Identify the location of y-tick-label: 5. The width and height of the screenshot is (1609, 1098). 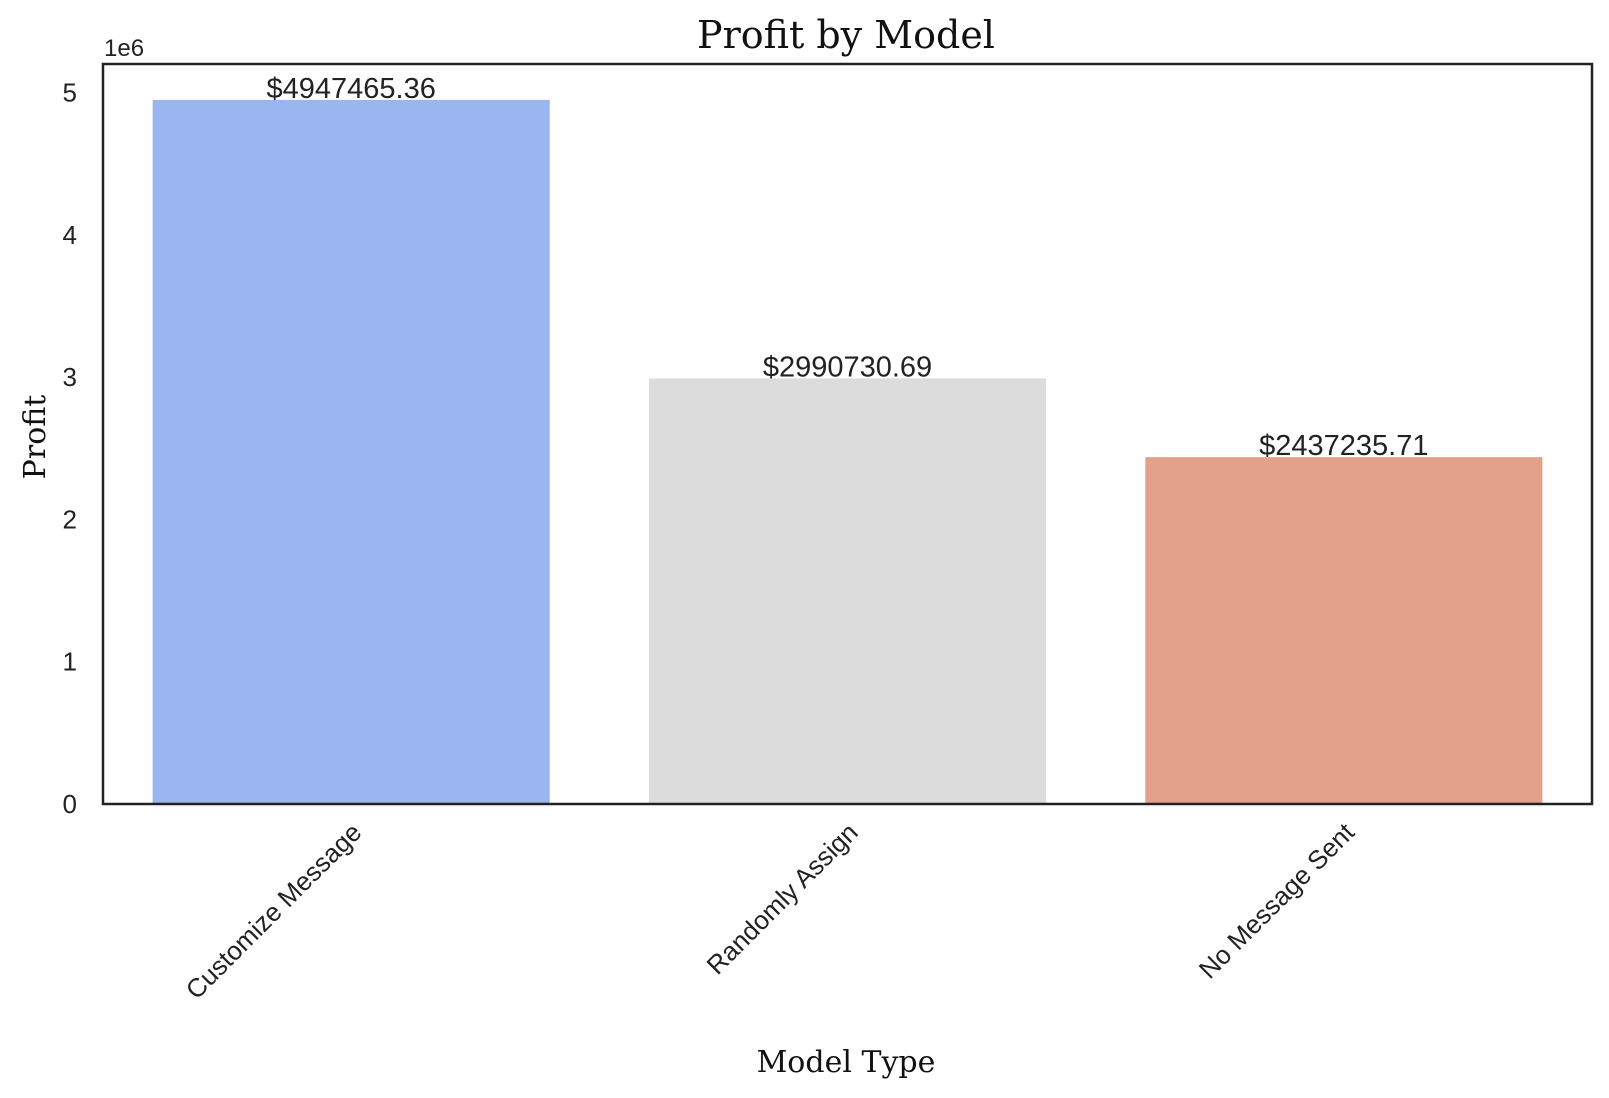
(70, 92).